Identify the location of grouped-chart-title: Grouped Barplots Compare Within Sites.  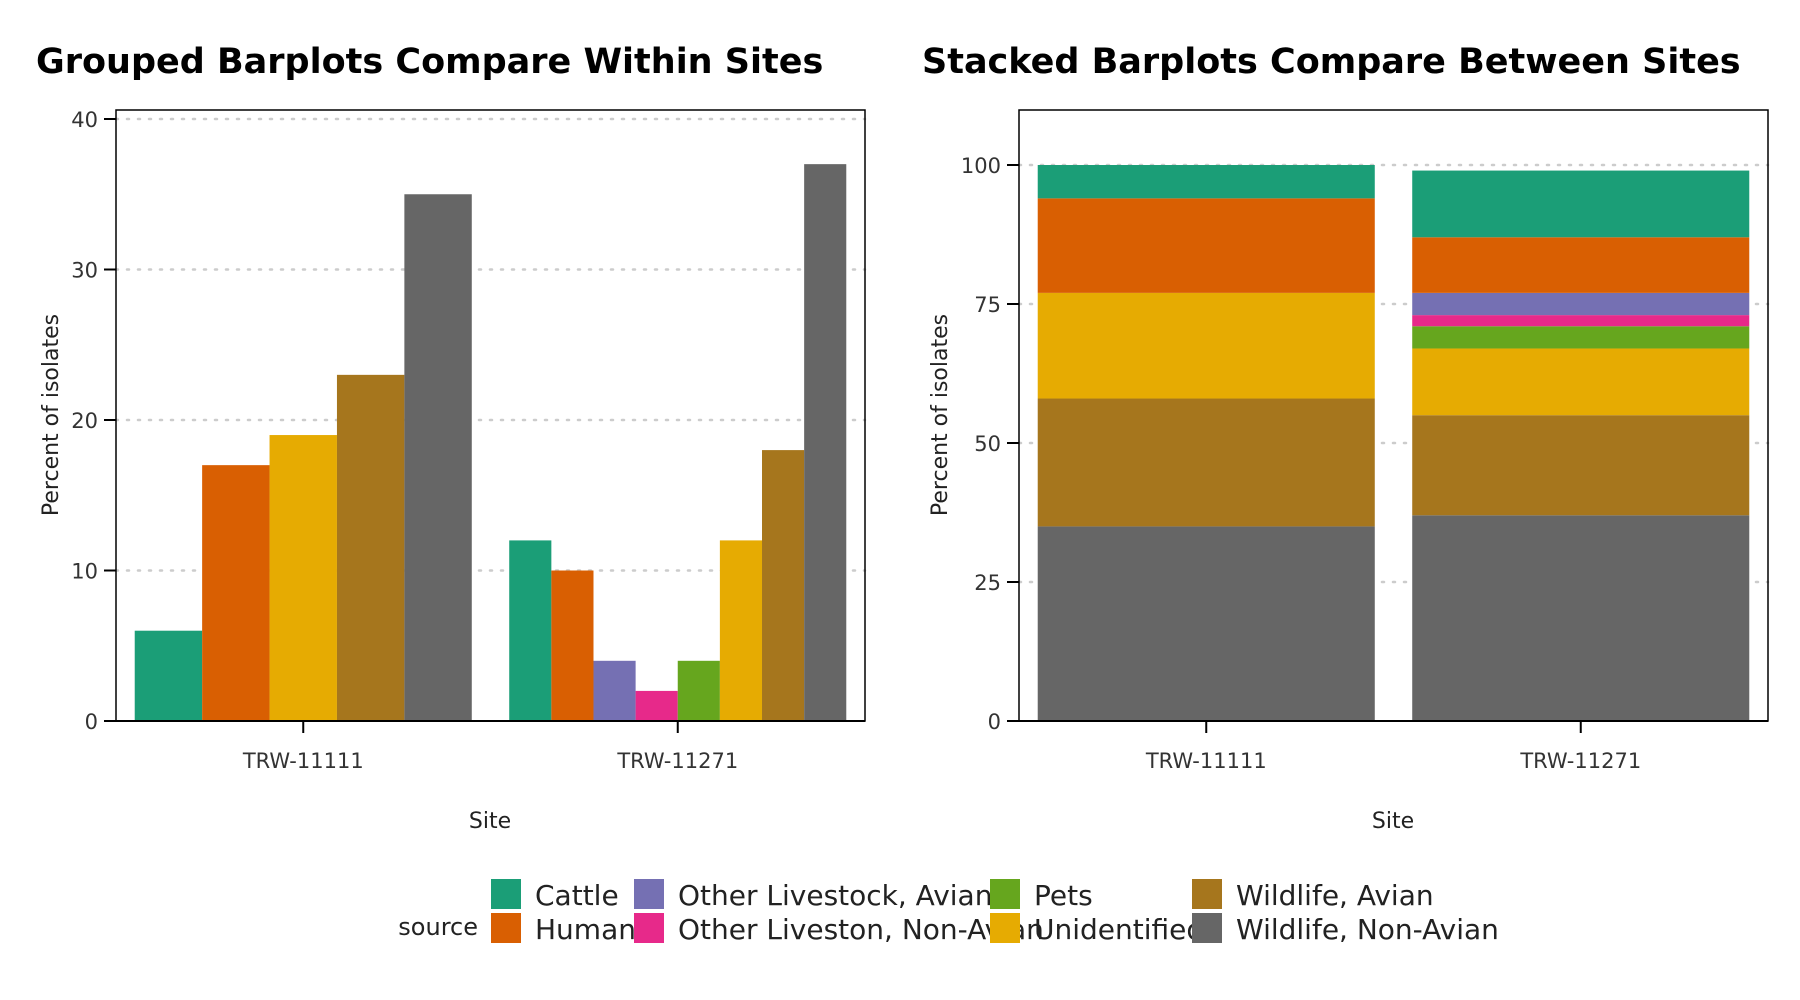
(429, 62).